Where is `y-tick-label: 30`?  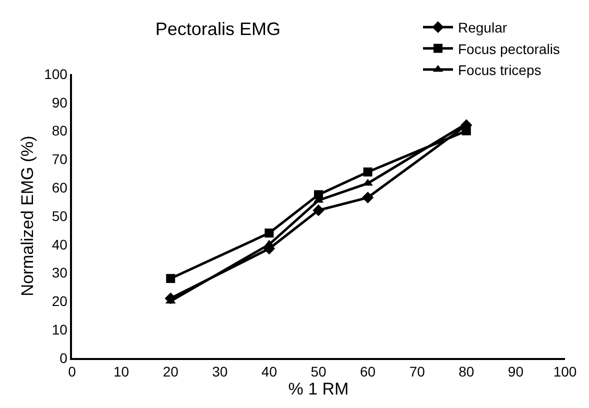 y-tick-label: 30 is located at coordinates (60, 272).